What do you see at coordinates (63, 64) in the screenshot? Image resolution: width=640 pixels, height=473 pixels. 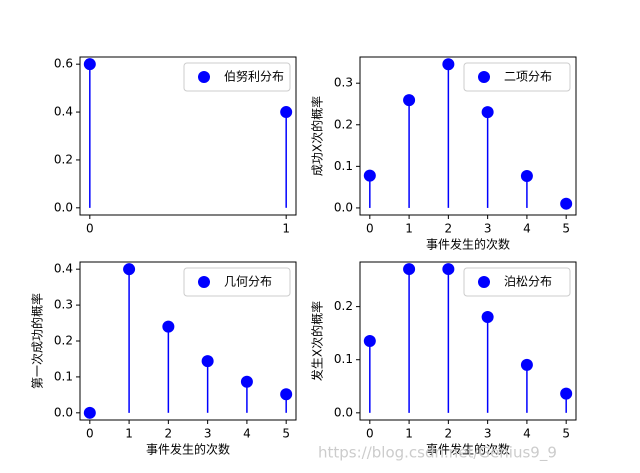 I see `y-tick-label: 0.6` at bounding box center [63, 64].